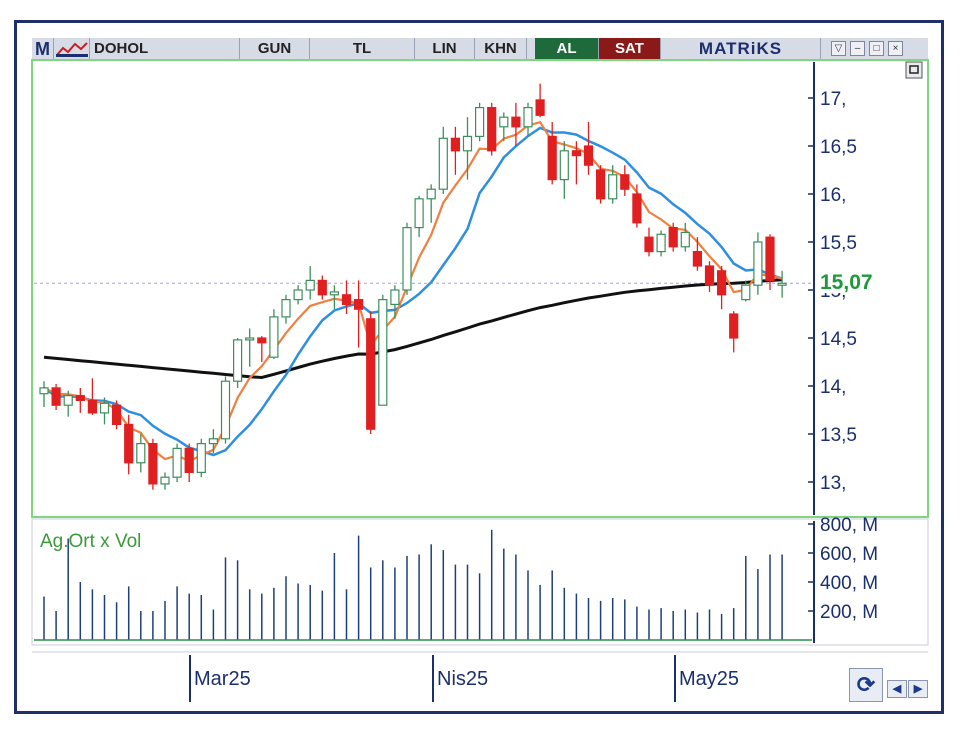 Image resolution: width=960 pixels, height=731 pixels. Describe the element at coordinates (876, 48) in the screenshot. I see `maximize-icon: □` at that location.